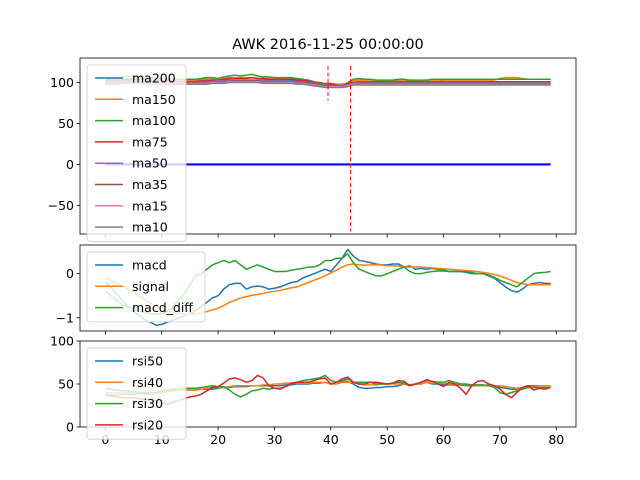 The width and height of the screenshot is (640, 480). Describe the element at coordinates (150, 205) in the screenshot. I see `legend-label: ma15` at that location.